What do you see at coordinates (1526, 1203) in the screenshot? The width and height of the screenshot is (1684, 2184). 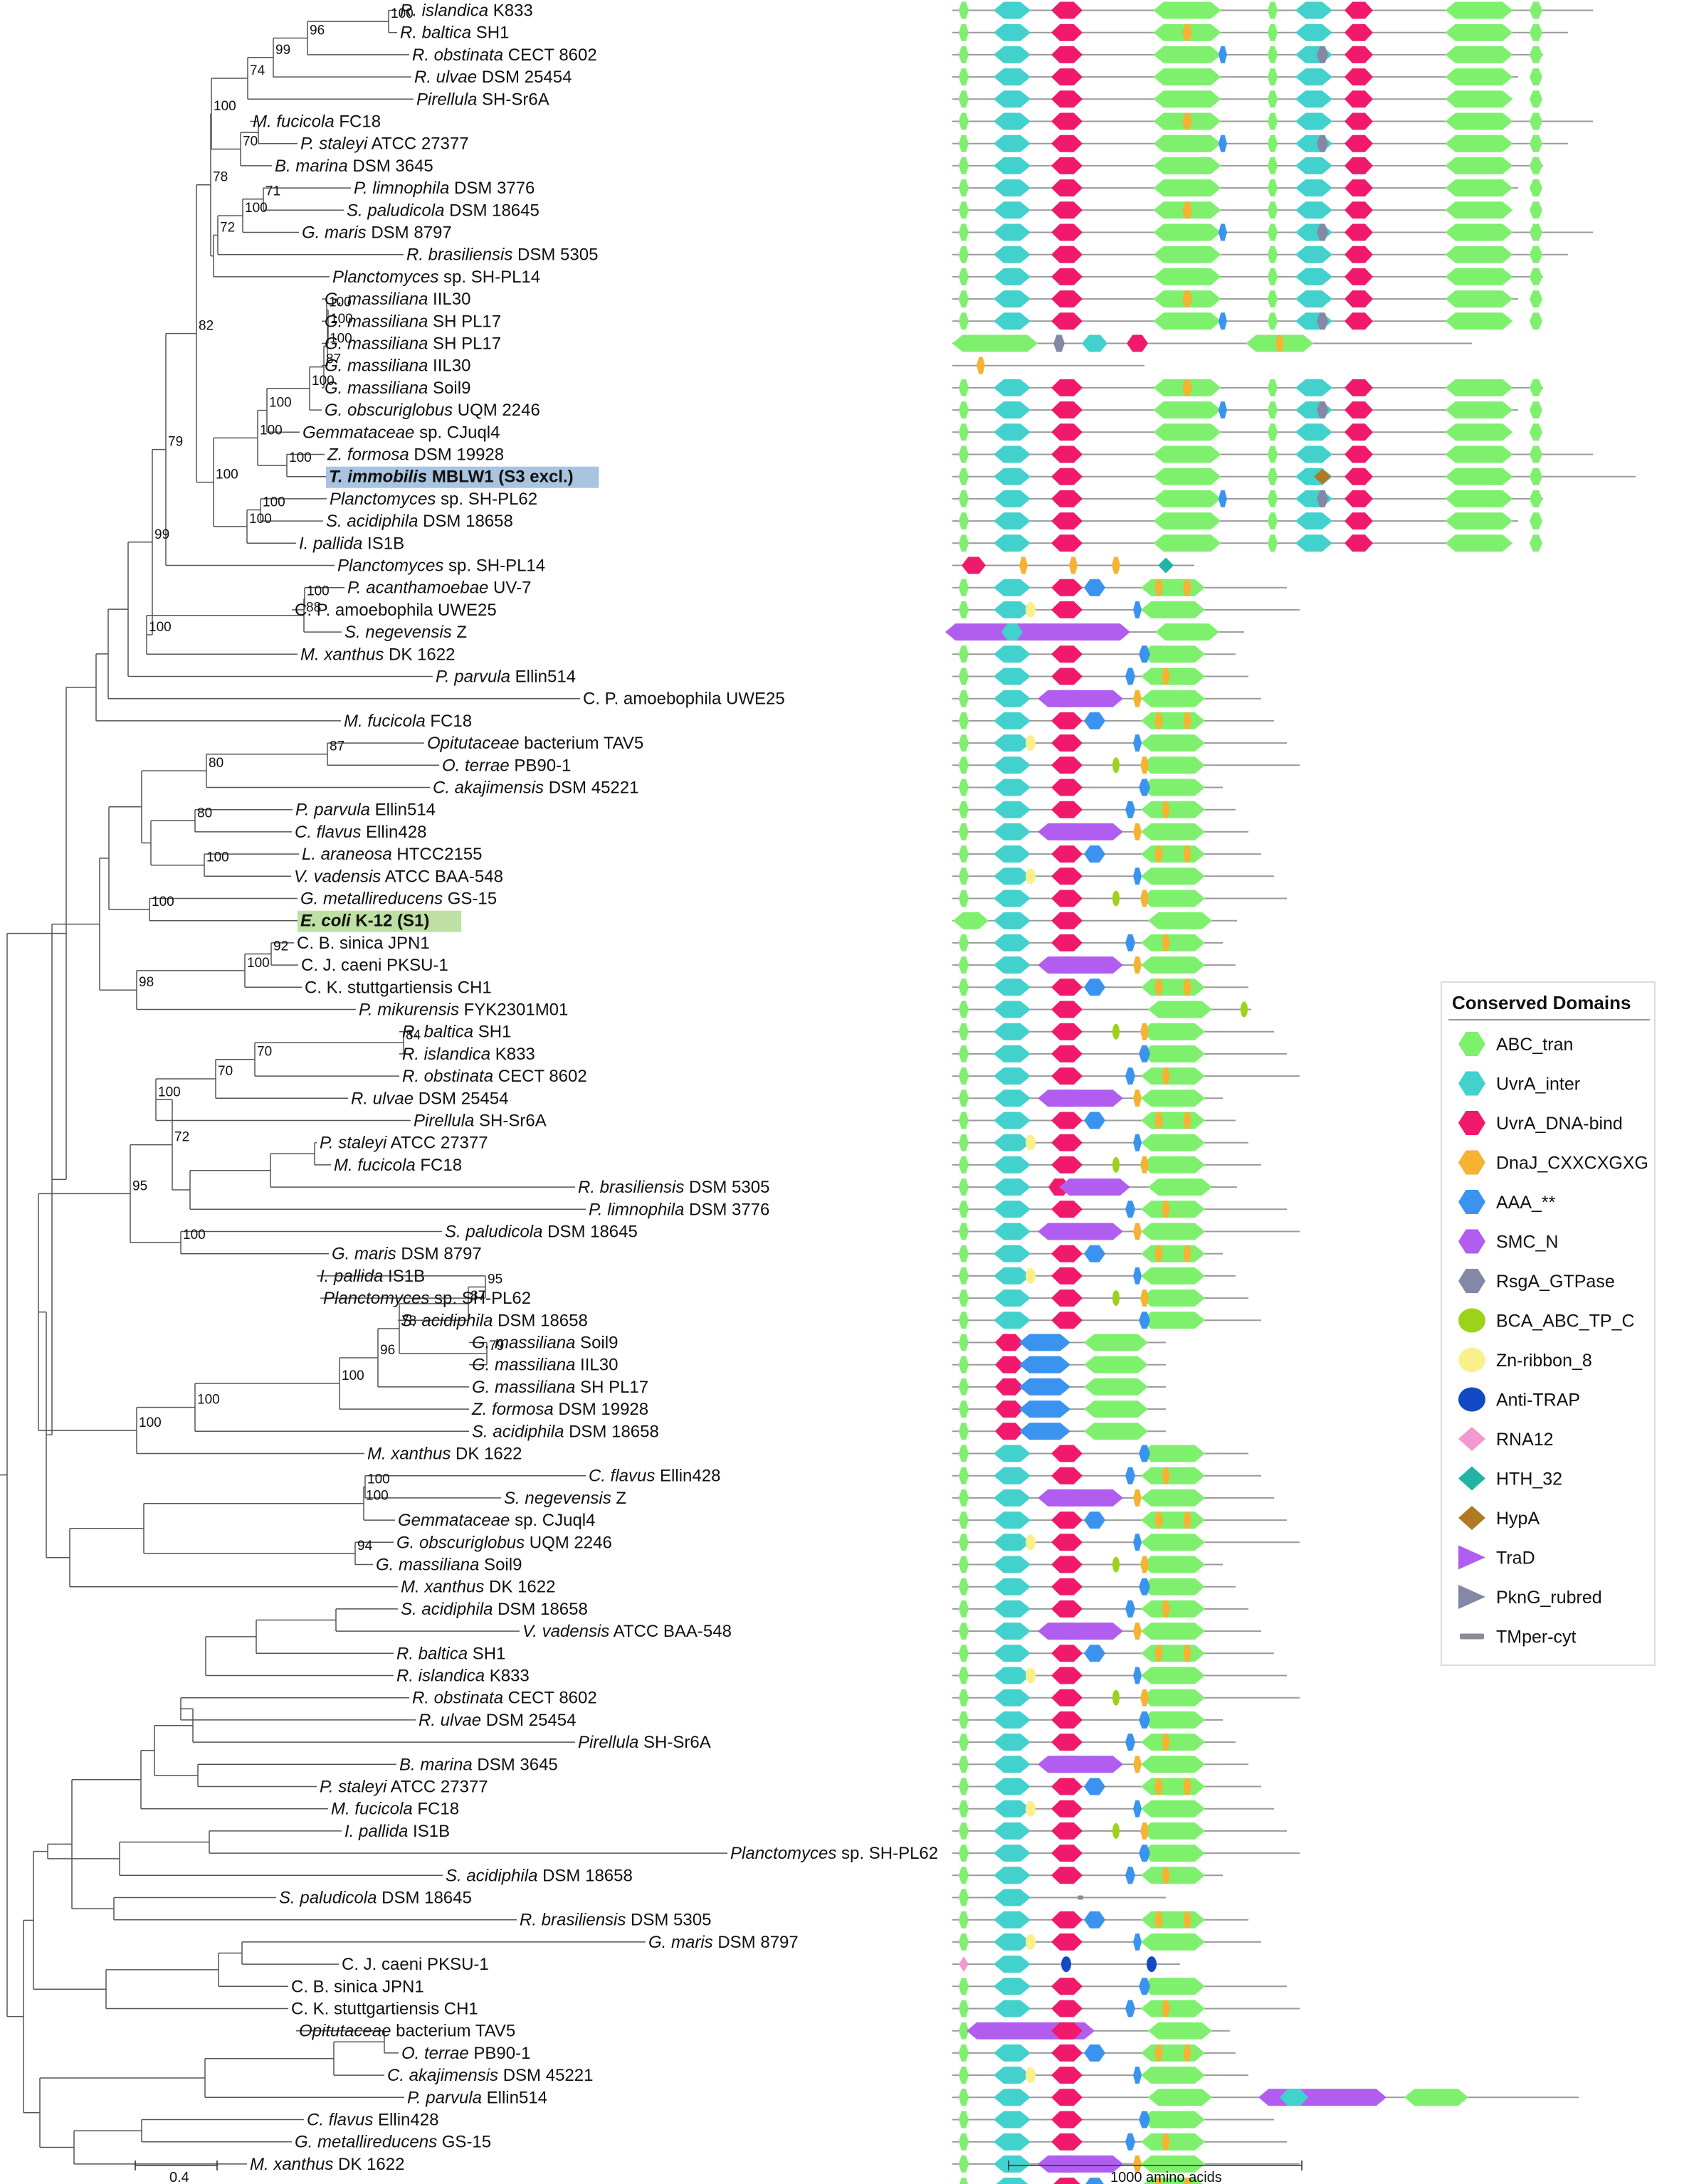 I see `legend-label: AAA_**` at bounding box center [1526, 1203].